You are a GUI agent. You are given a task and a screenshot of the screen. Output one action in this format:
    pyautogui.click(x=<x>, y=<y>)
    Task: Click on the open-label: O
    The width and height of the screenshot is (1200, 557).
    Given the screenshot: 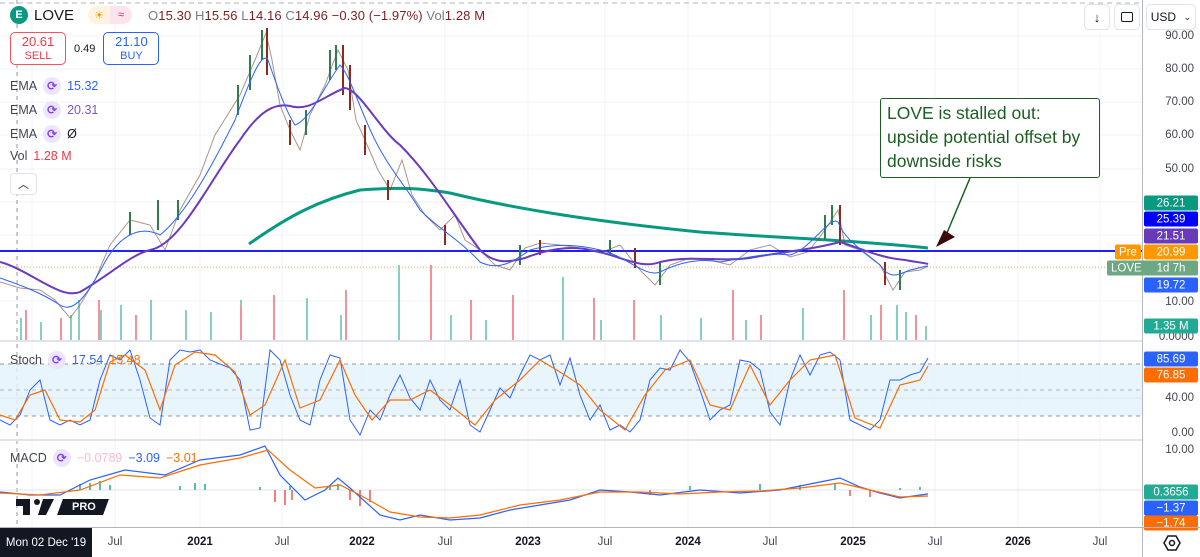 What is the action you would take?
    pyautogui.click(x=153, y=15)
    